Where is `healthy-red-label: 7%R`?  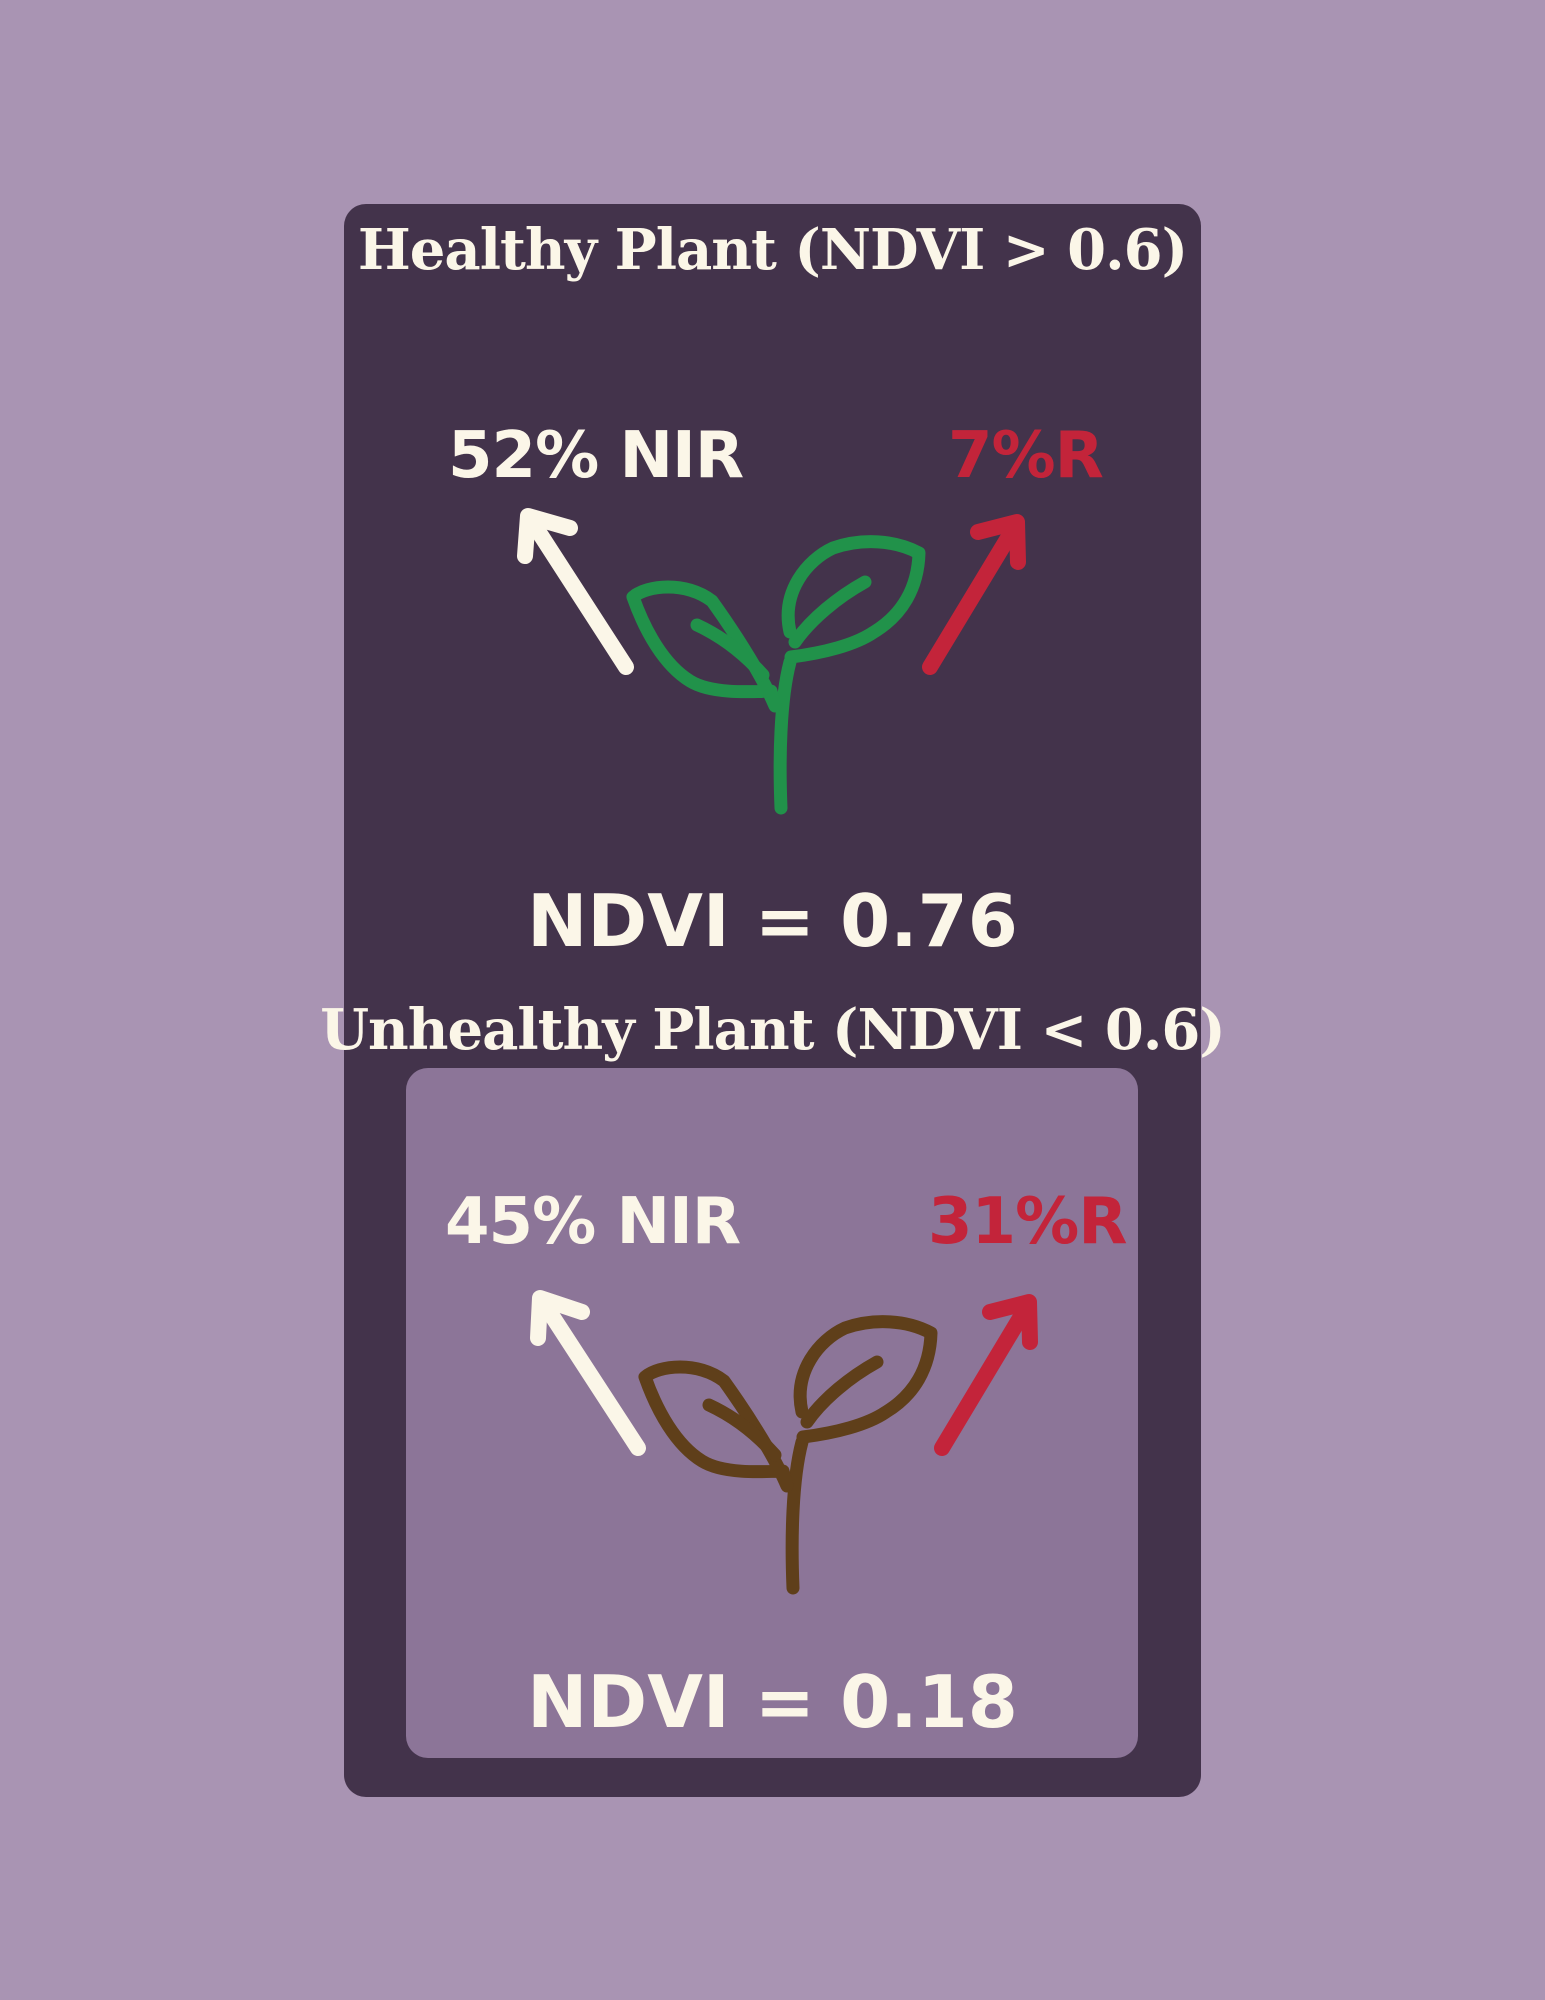
healthy-red-label: 7%R is located at coordinates (1026, 456).